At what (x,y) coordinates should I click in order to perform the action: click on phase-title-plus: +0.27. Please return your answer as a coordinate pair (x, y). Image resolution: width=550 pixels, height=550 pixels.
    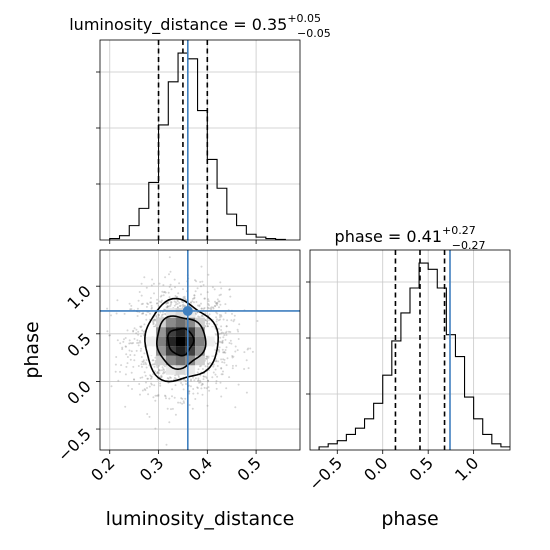
    Looking at the image, I should click on (459, 230).